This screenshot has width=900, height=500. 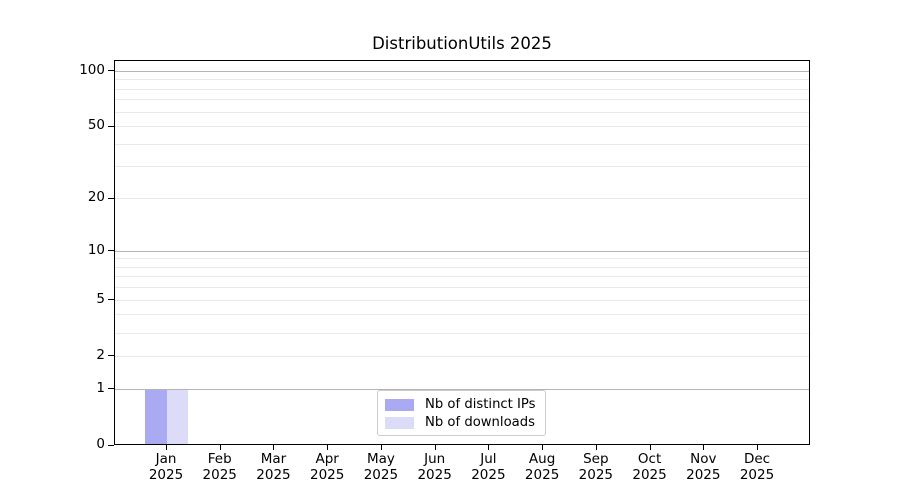 What do you see at coordinates (380, 459) in the screenshot?
I see `x-tick-month: May` at bounding box center [380, 459].